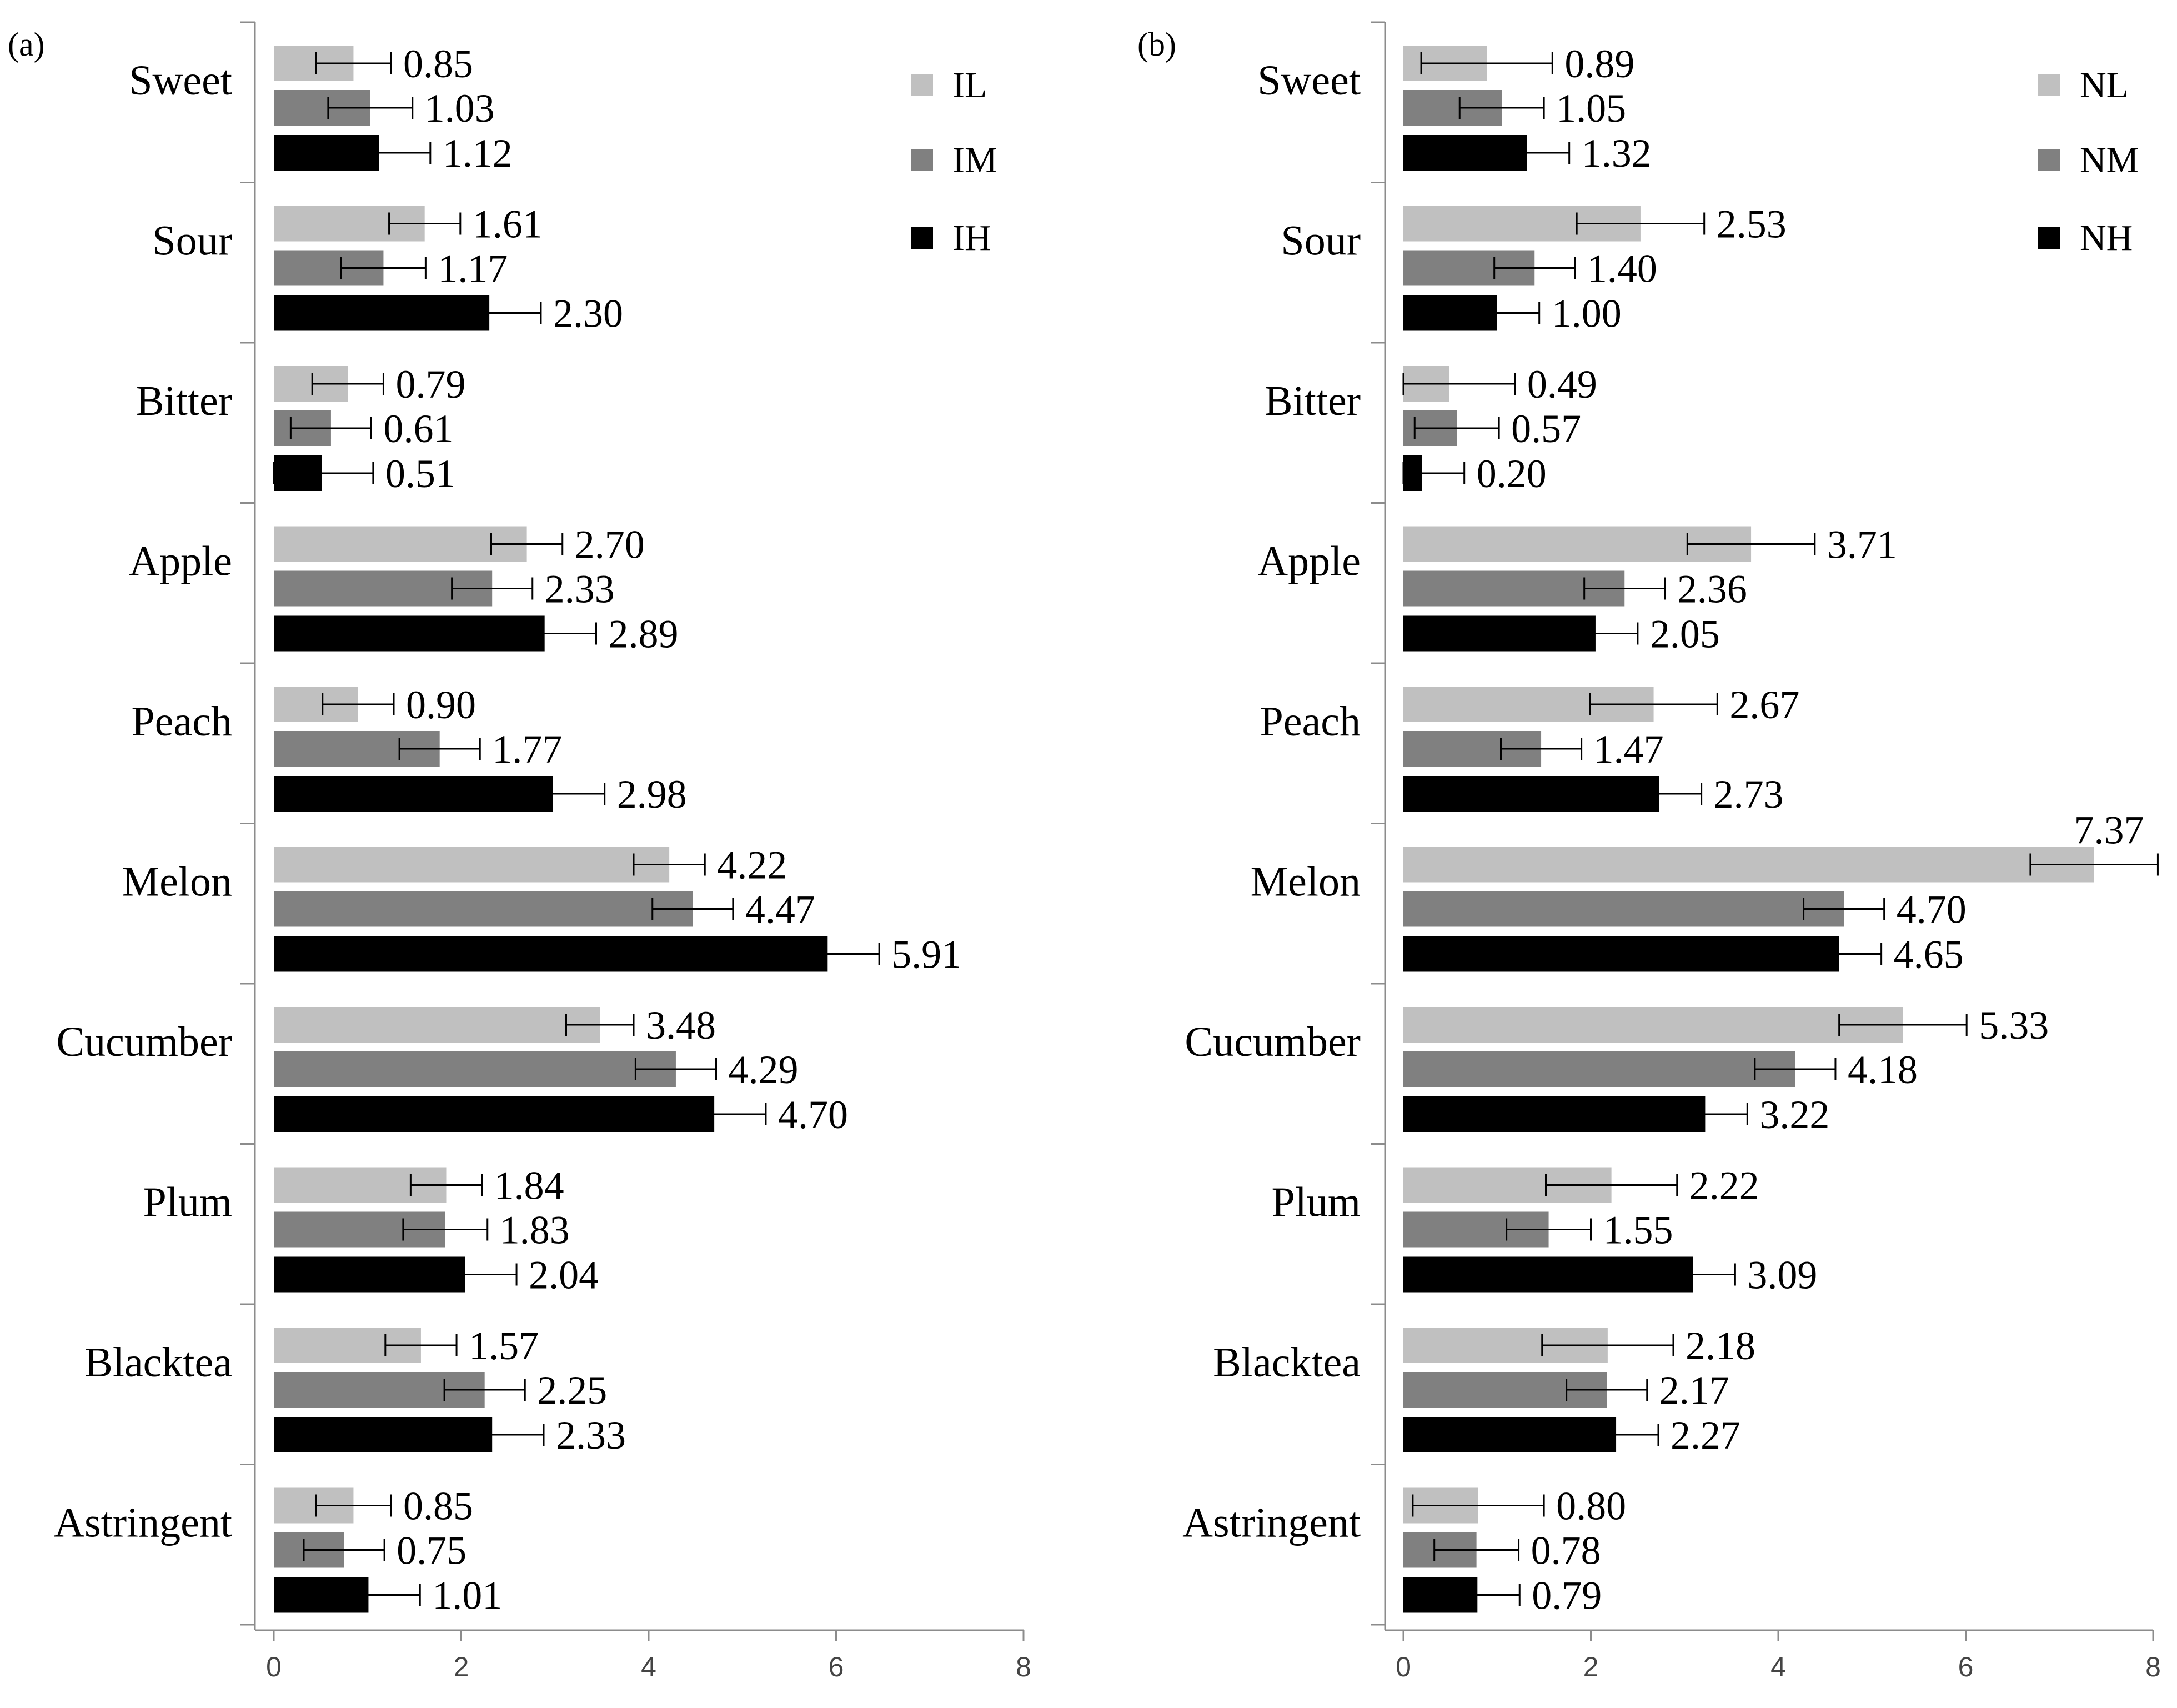  I want to click on value-label: 2.98, so click(652, 794).